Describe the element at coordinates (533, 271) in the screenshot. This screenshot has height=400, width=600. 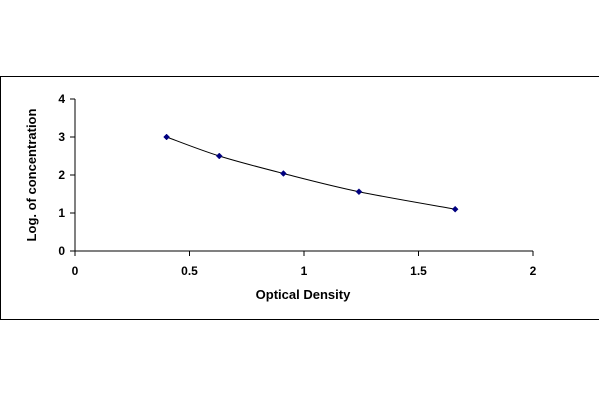
I see `x-tick-label: 2` at that location.